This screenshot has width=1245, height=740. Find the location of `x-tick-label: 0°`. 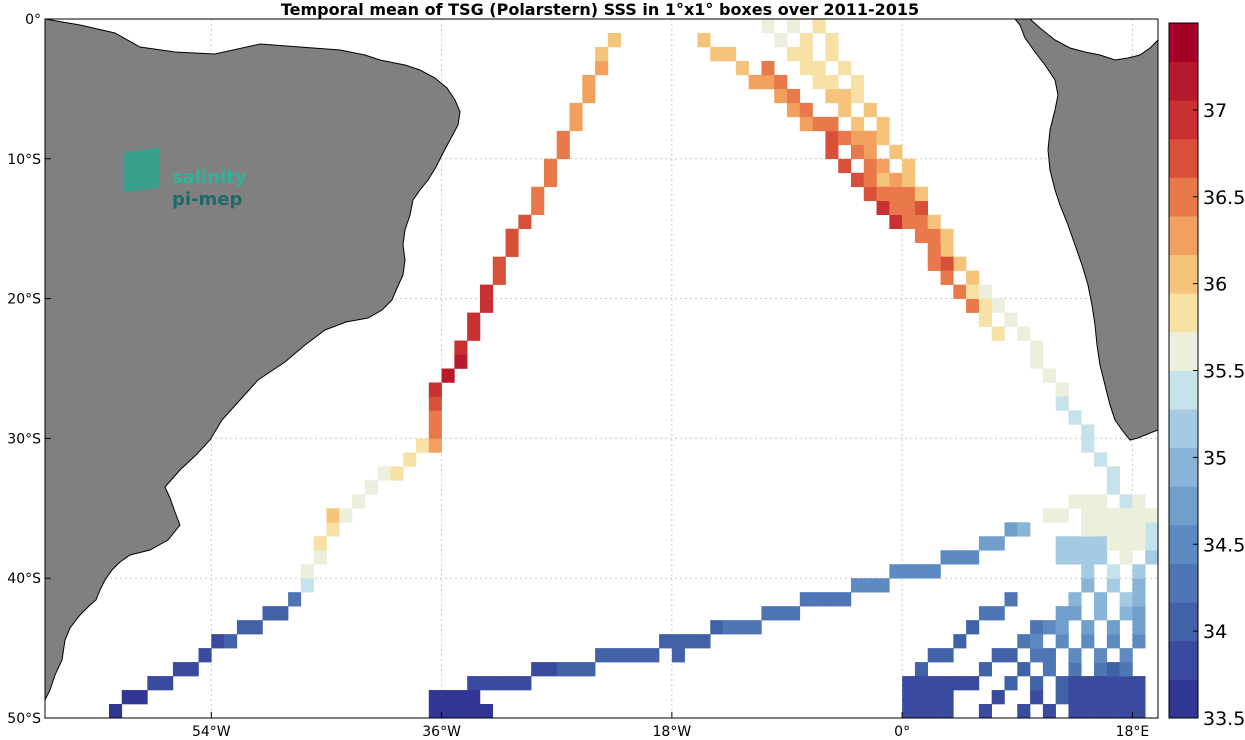

x-tick-label: 0° is located at coordinates (902, 732).